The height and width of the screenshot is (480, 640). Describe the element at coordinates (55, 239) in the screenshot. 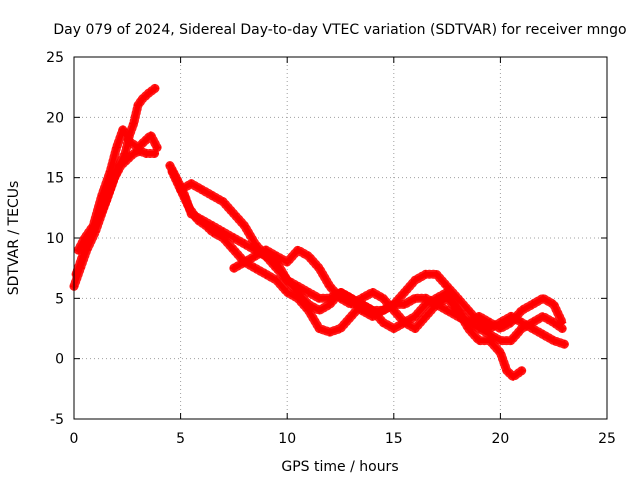

I see `y-tick-label: 10` at that location.